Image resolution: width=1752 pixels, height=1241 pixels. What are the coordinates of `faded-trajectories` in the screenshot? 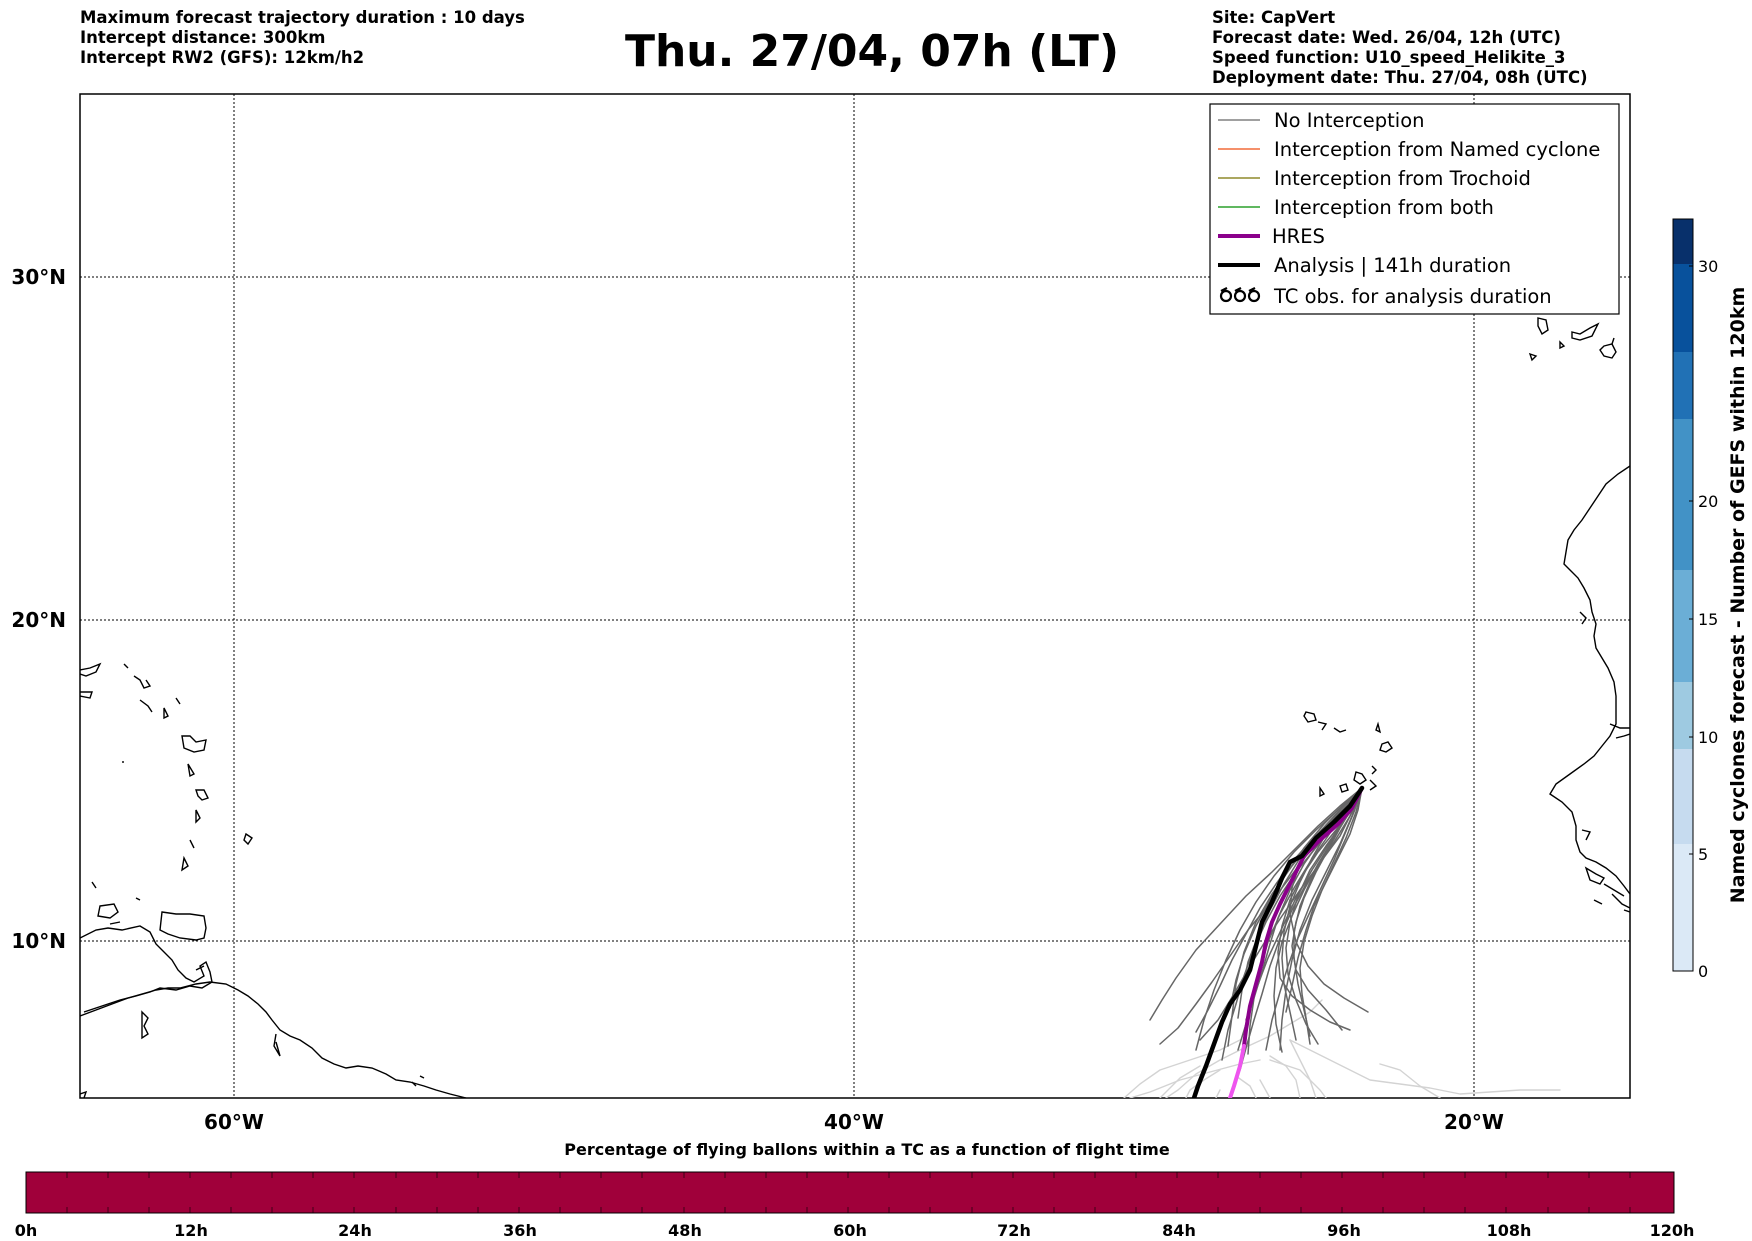 It's located at (1342, 1048).